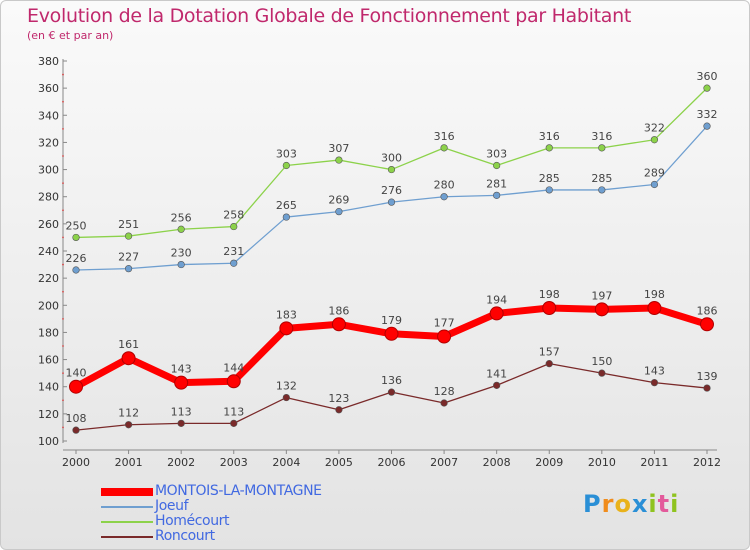 This screenshot has width=750, height=550. I want to click on legend-label: Homécourt, so click(192, 521).